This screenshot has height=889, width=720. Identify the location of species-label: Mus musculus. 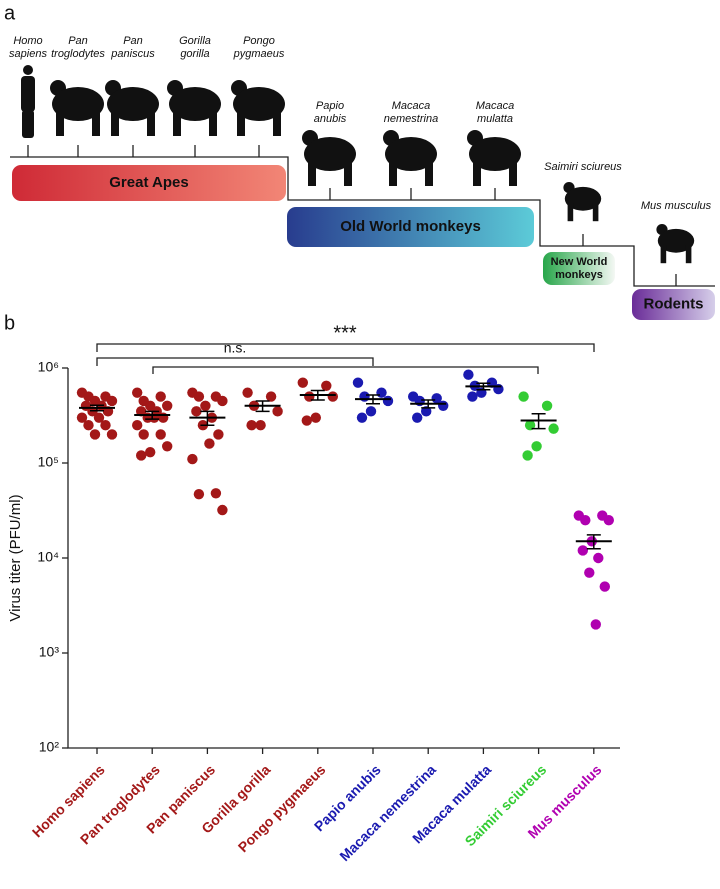
(676, 206).